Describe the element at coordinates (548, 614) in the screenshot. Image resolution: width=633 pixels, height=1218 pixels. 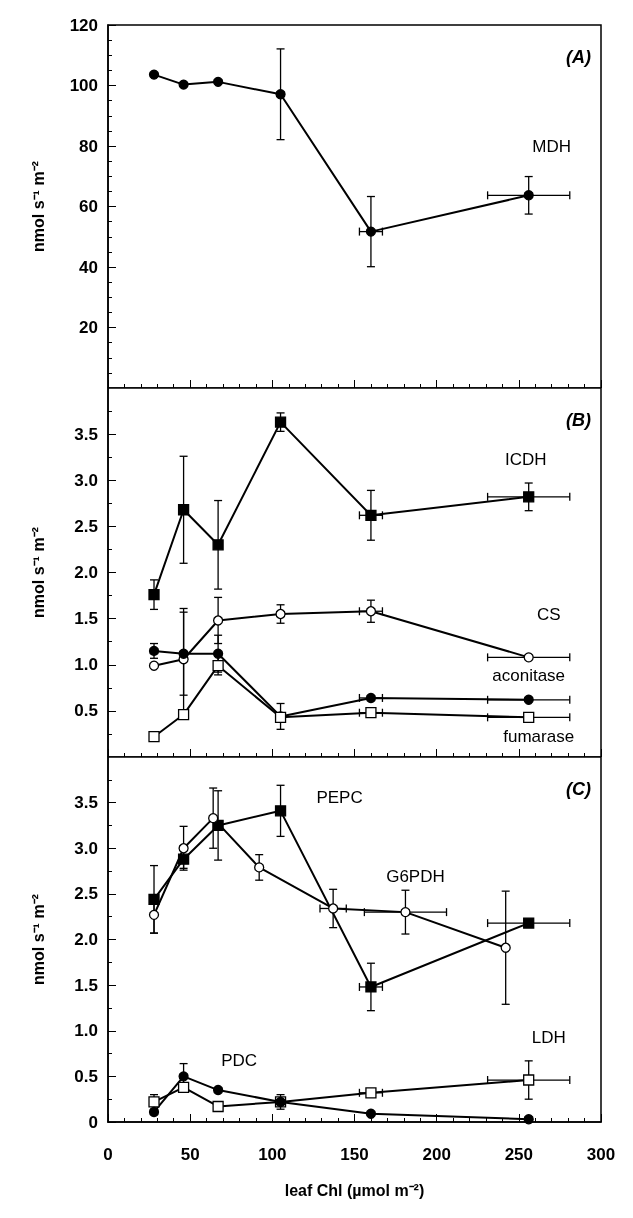
I see `series-label: CS` at that location.